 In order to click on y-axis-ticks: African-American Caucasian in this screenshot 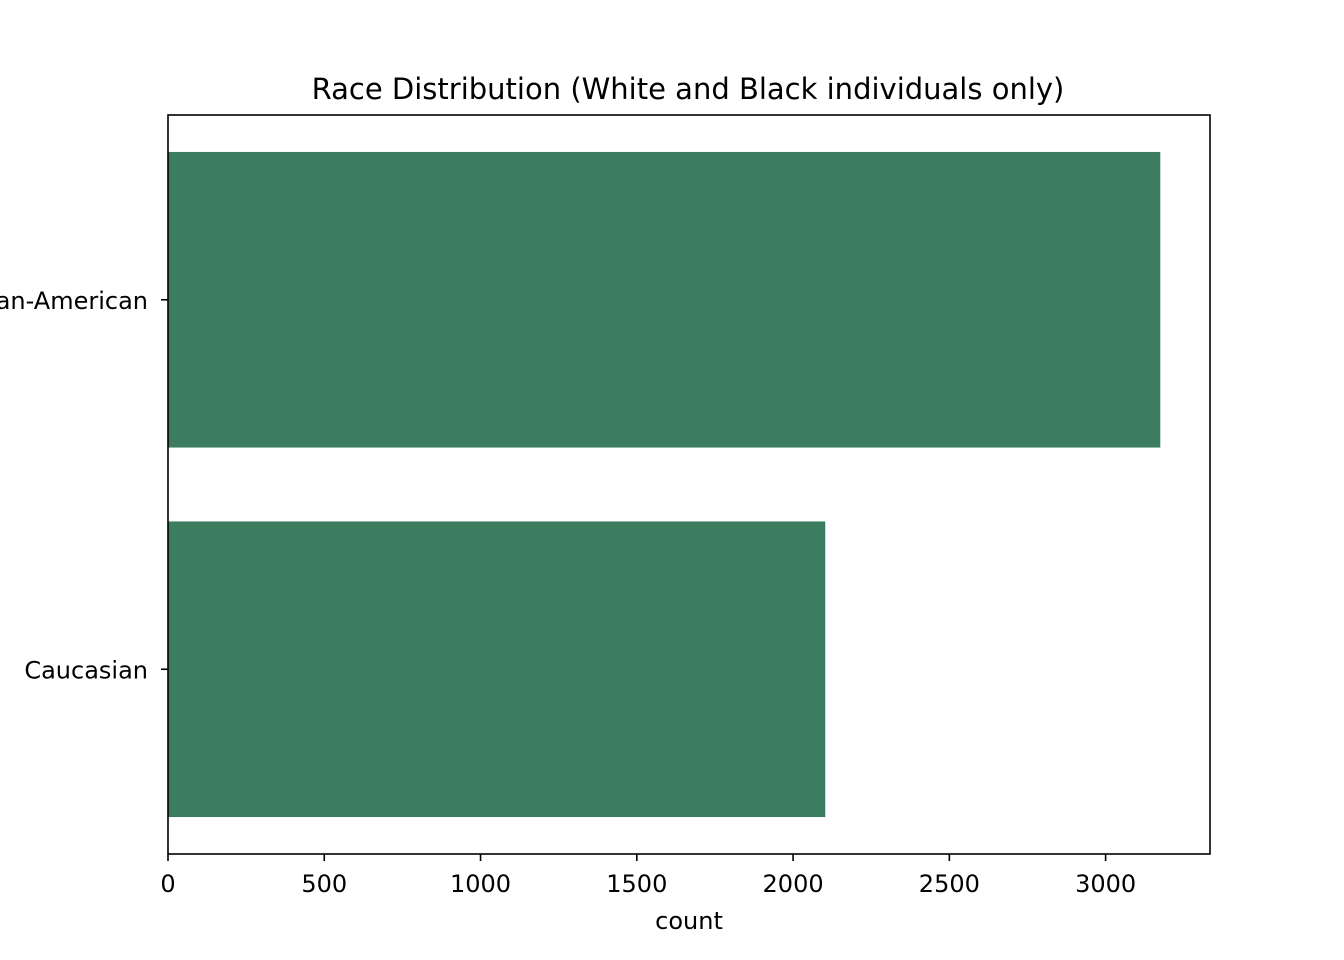, I will do `click(84, 485)`.